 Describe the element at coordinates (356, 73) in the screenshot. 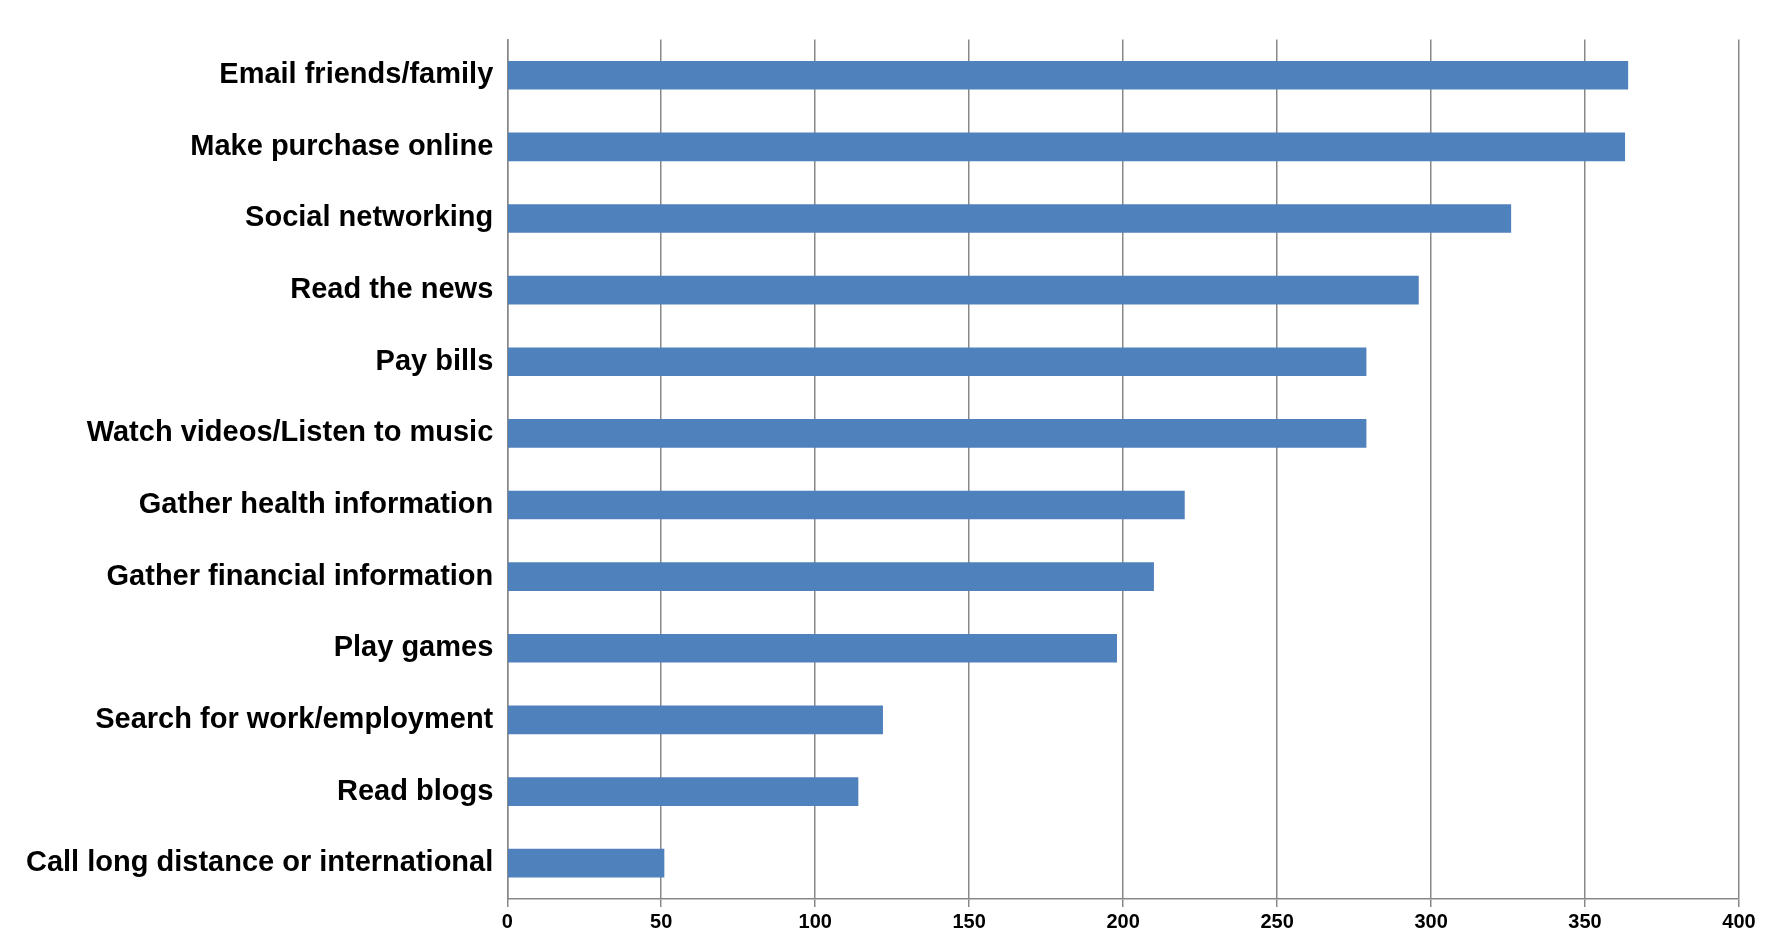

I see `y-tick-label: Email friends/family` at that location.